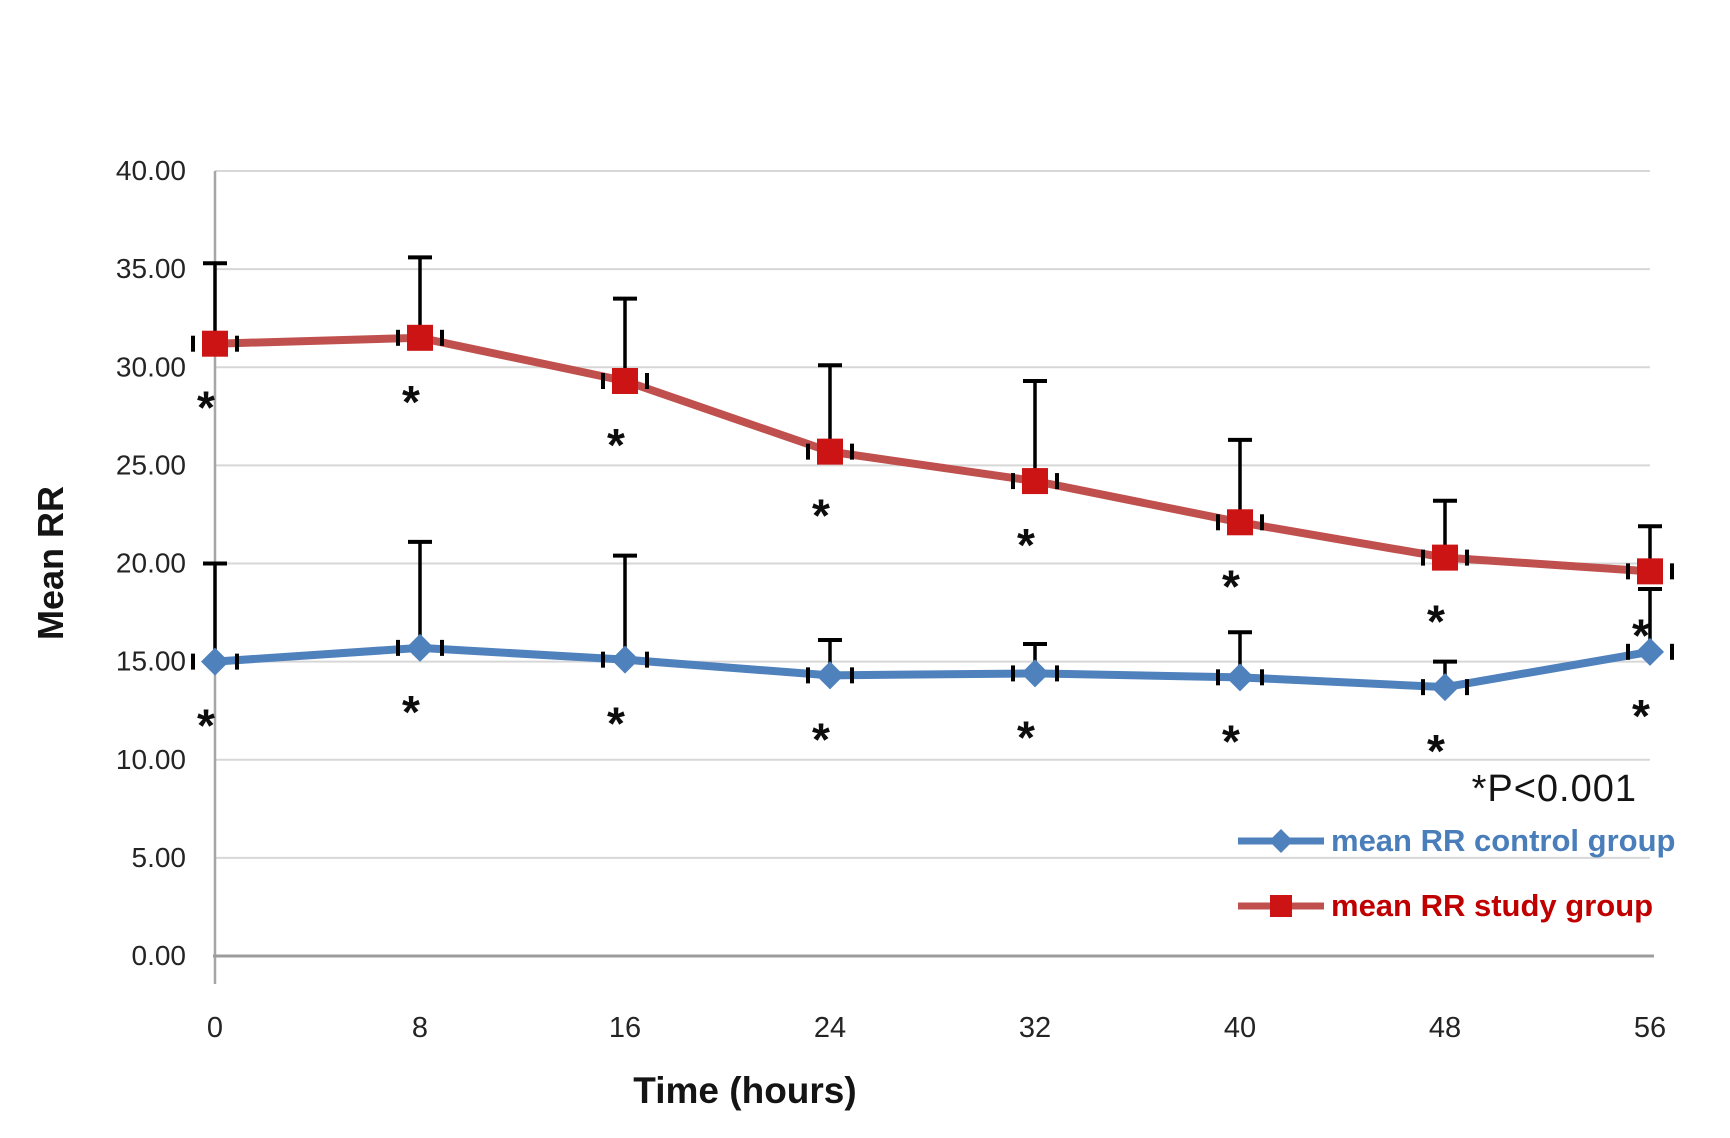 The width and height of the screenshot is (1730, 1138). I want to click on y-tick-label: 0.00, so click(159, 955).